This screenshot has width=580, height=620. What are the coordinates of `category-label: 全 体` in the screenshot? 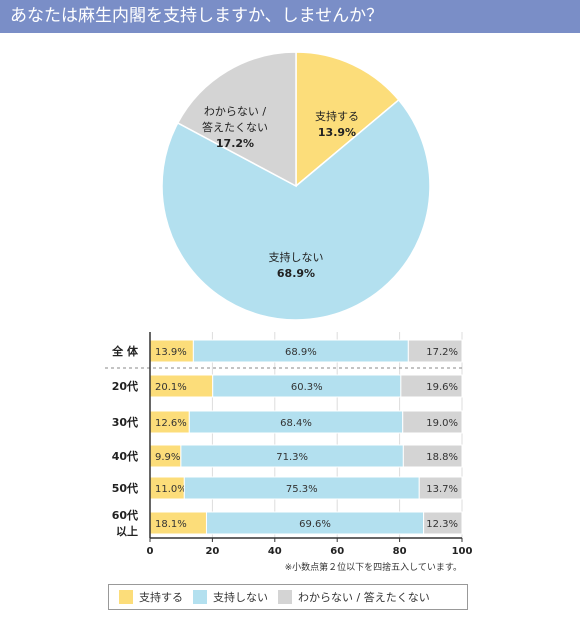 It's located at (125, 351).